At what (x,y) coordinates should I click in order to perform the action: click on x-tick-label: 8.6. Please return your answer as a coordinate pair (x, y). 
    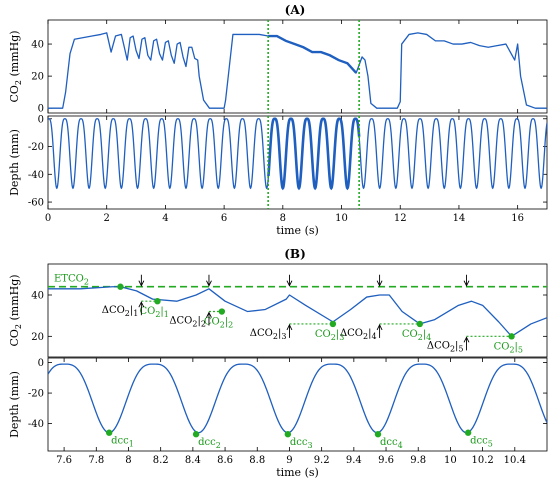
    Looking at the image, I should click on (225, 460).